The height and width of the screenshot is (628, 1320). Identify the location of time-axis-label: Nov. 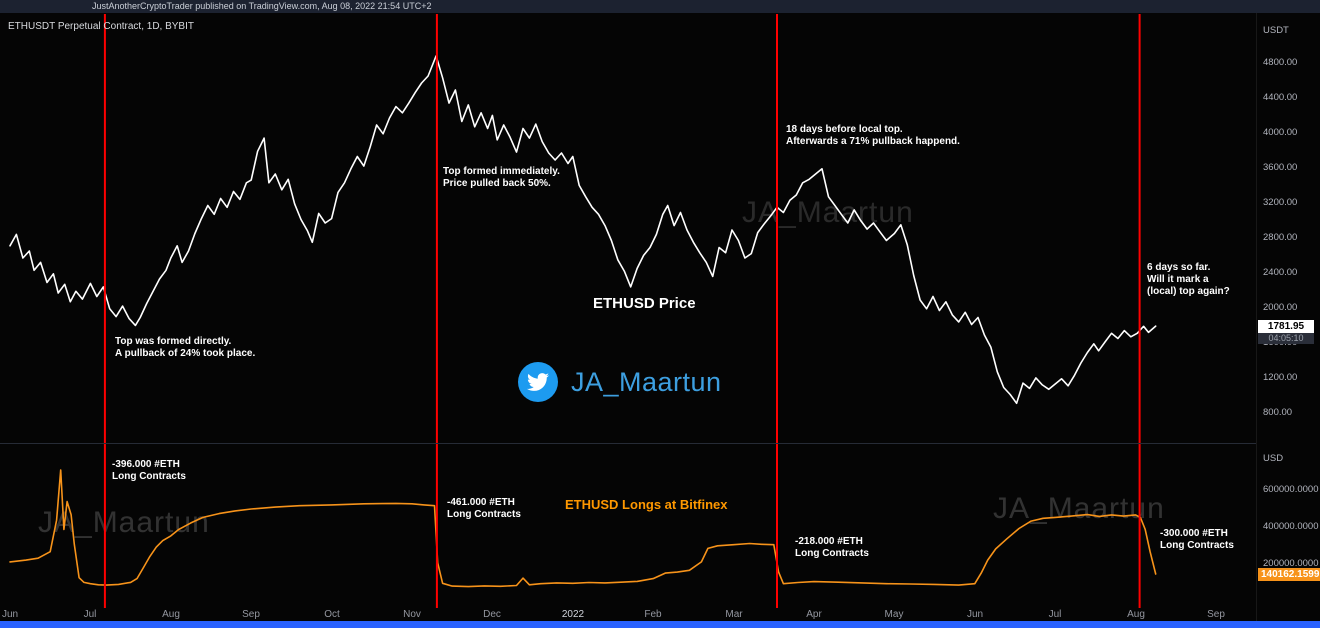
(412, 614).